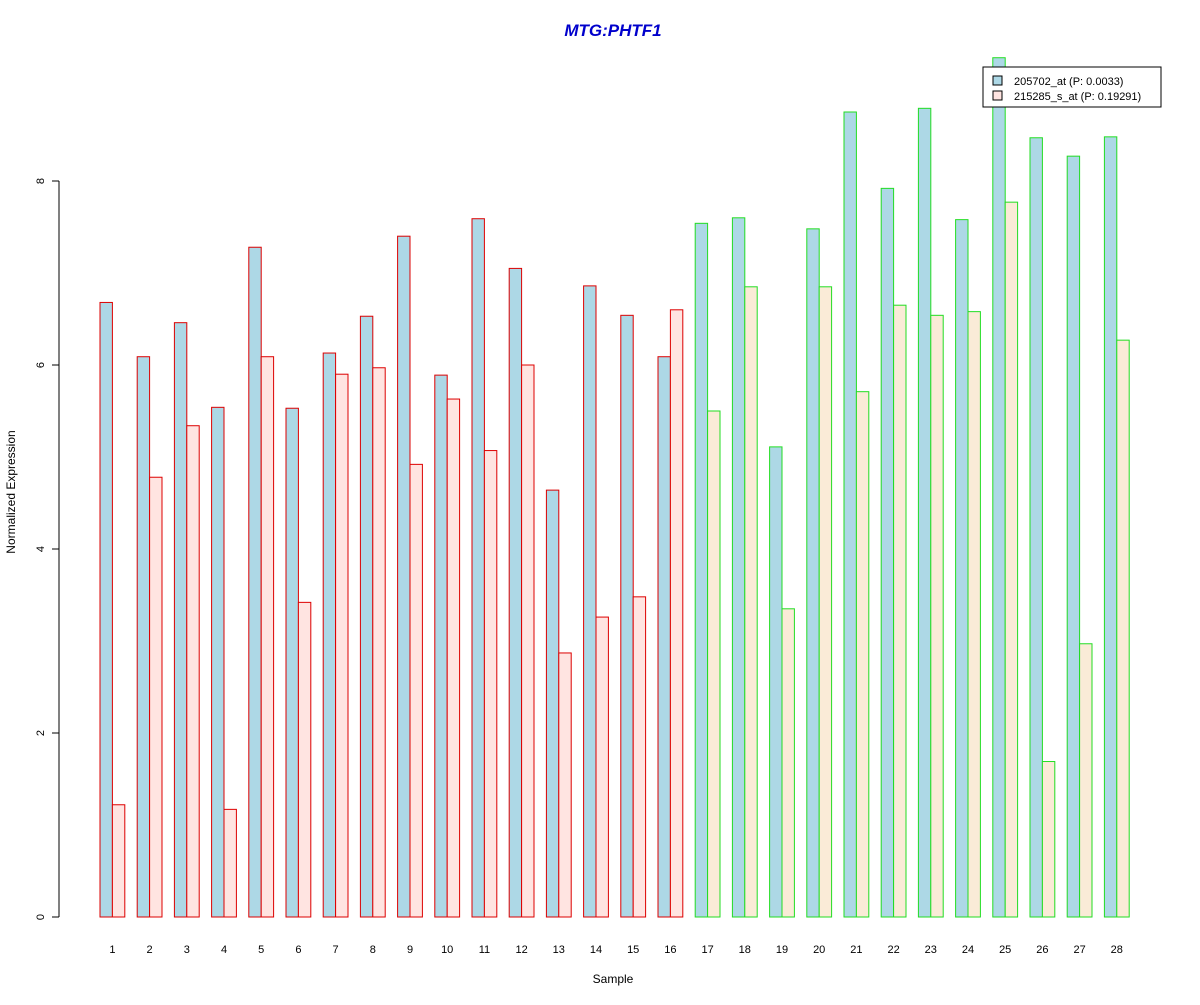 Image resolution: width=1200 pixels, height=1005 pixels. Describe the element at coordinates (819, 950) in the screenshot. I see `x-tick-label: 20` at that location.